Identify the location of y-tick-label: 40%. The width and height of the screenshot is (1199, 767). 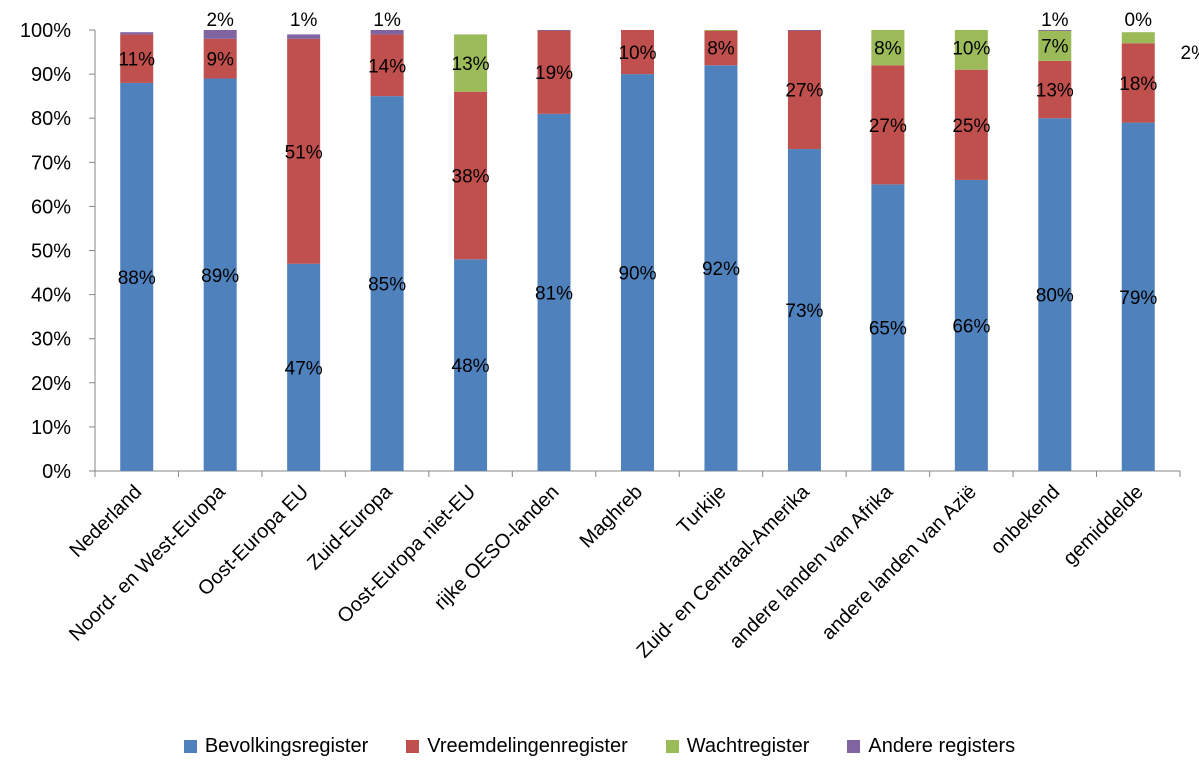
(51, 296).